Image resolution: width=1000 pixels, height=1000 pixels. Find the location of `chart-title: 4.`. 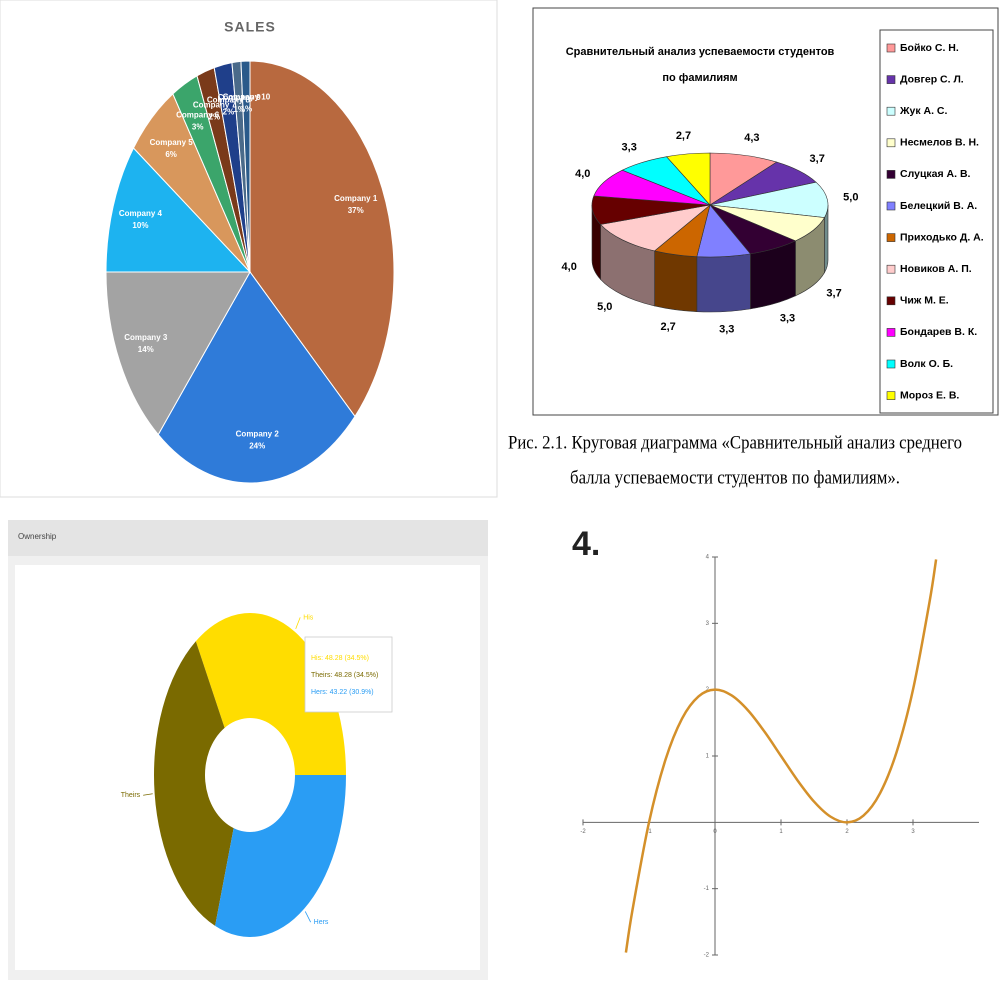

chart-title: 4. is located at coordinates (586, 544).